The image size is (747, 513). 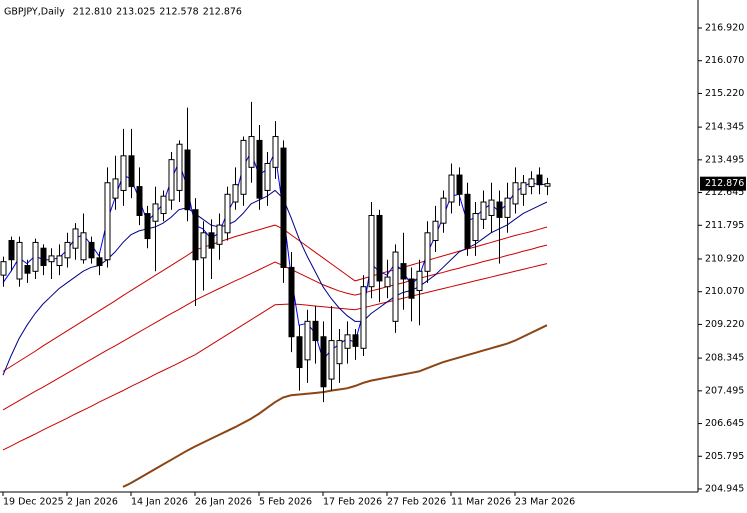 I want to click on y-tick-label: 205.795, so click(x=724, y=456).